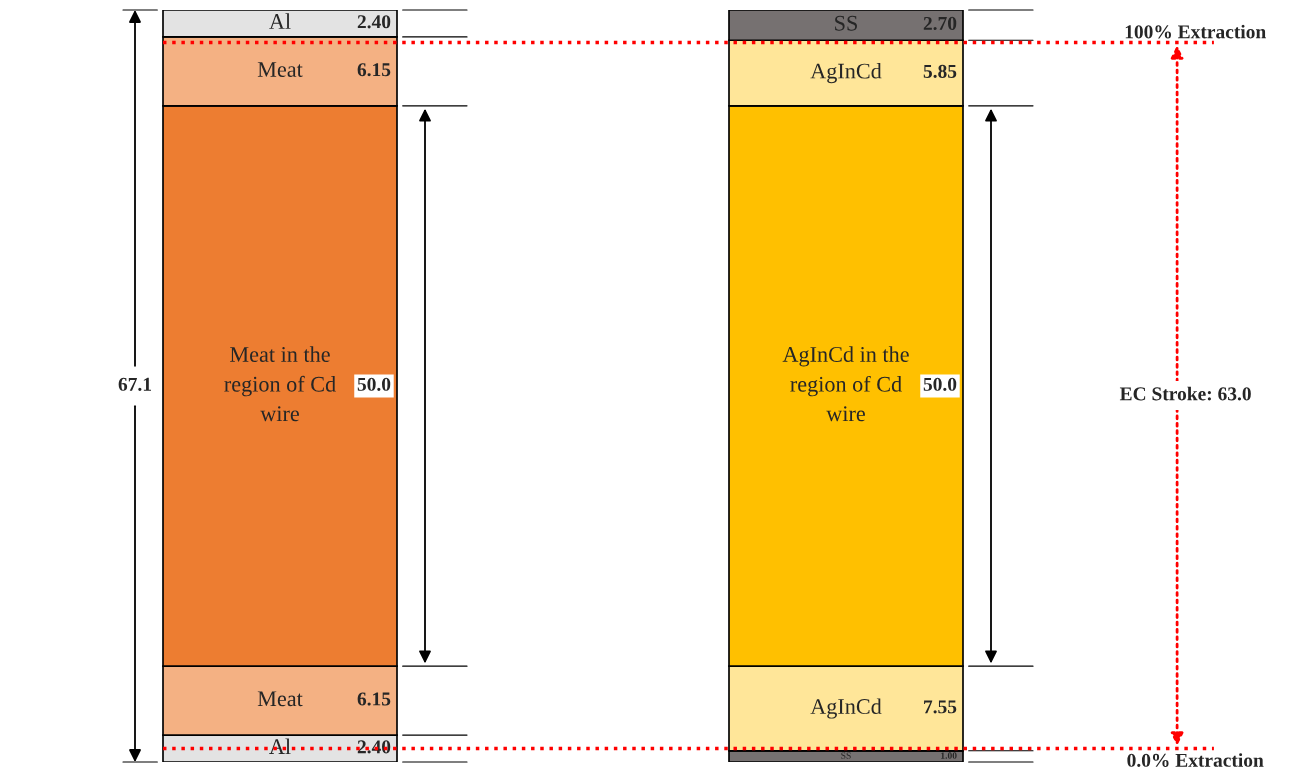  I want to click on series-label: AgInCd in the region of Cd wire, so click(845, 384).